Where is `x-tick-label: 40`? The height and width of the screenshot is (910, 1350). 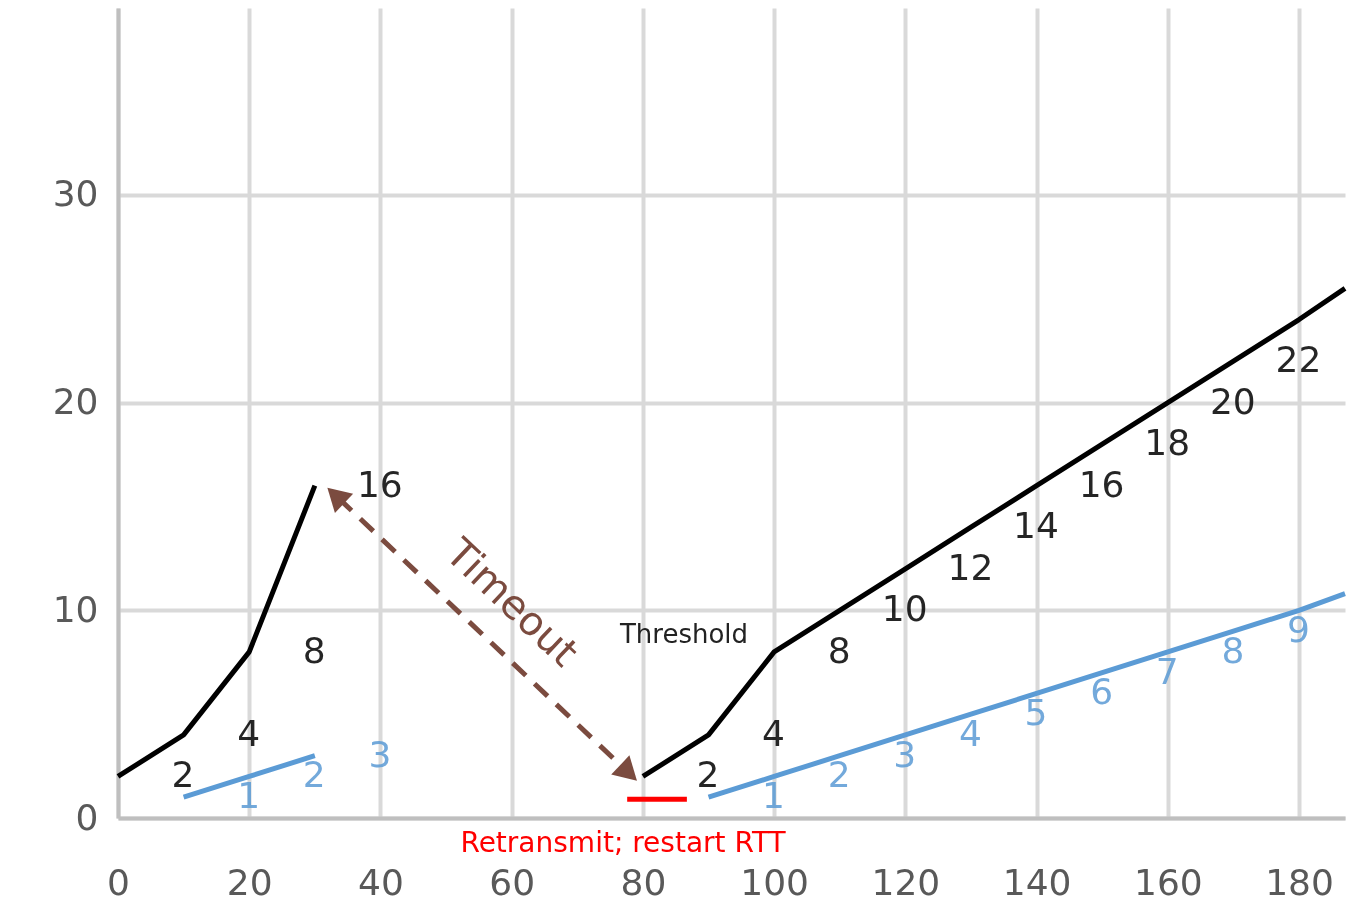 x-tick-label: 40 is located at coordinates (381, 882).